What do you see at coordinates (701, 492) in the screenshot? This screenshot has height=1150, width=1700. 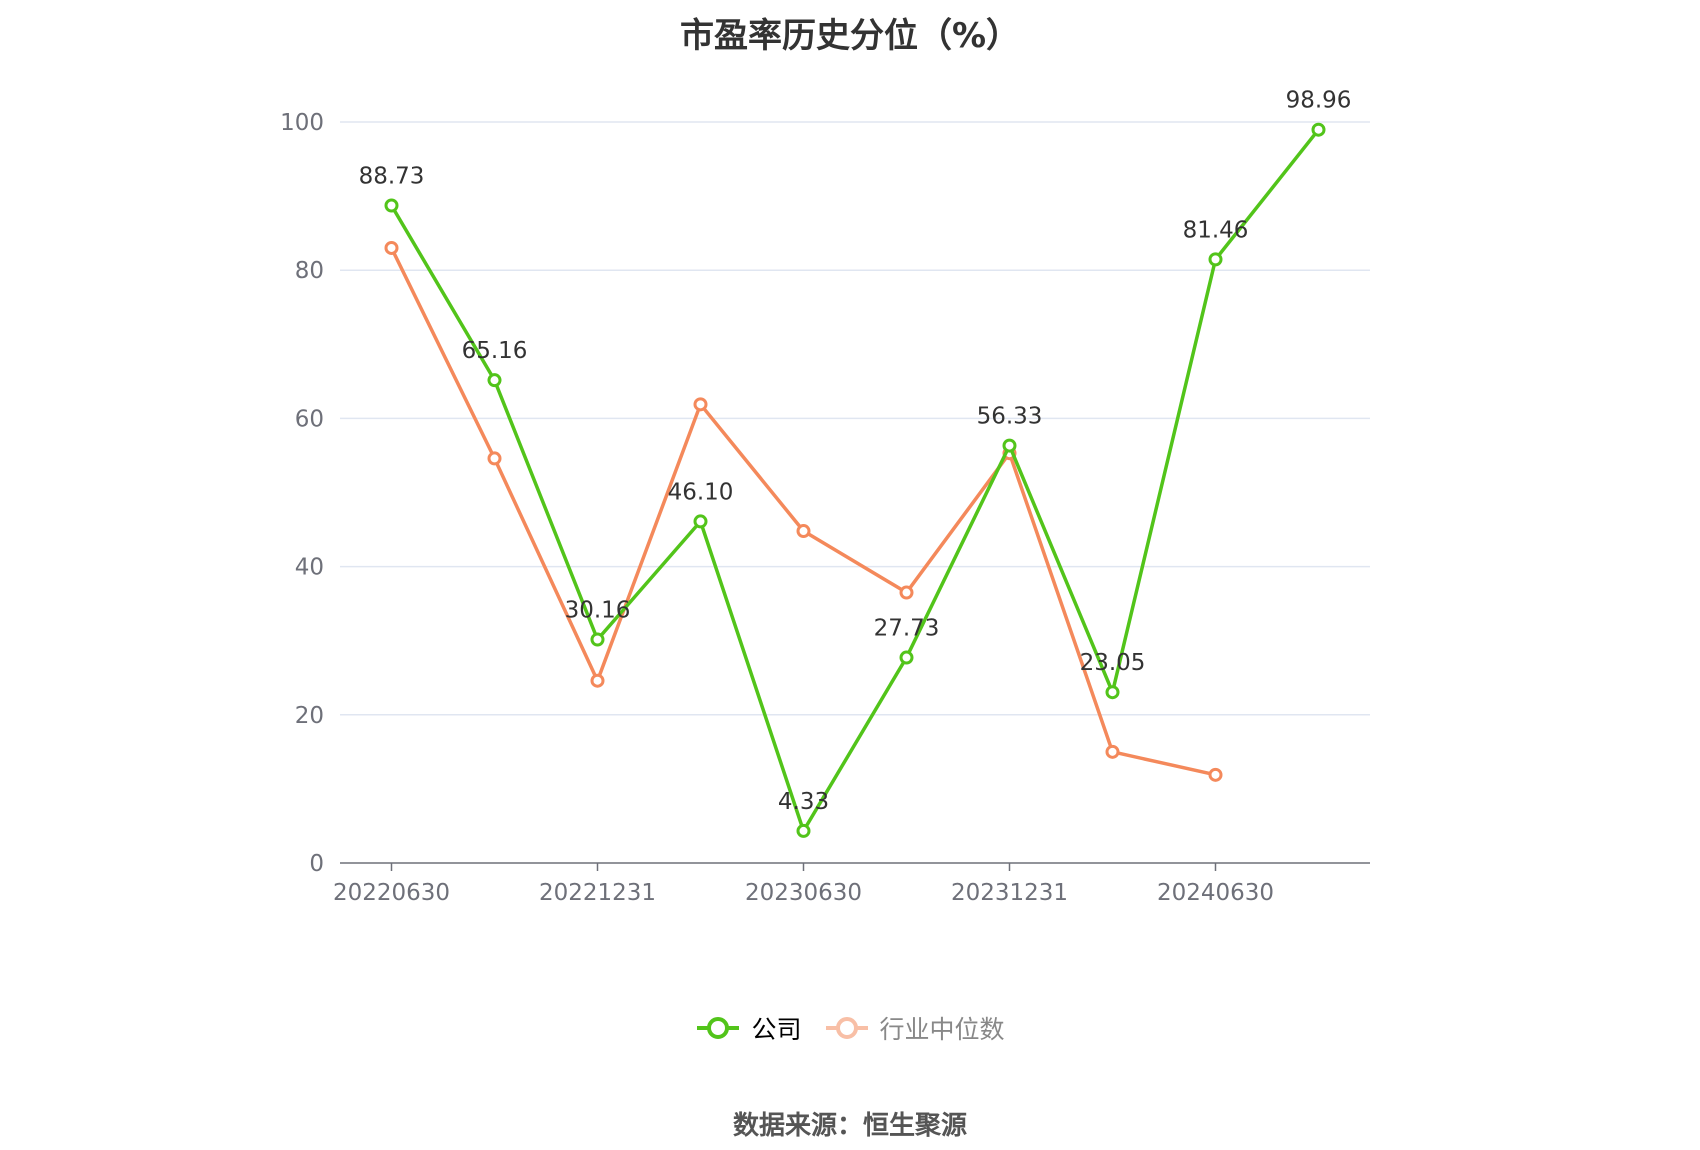 I see `data-label: 46.10` at bounding box center [701, 492].